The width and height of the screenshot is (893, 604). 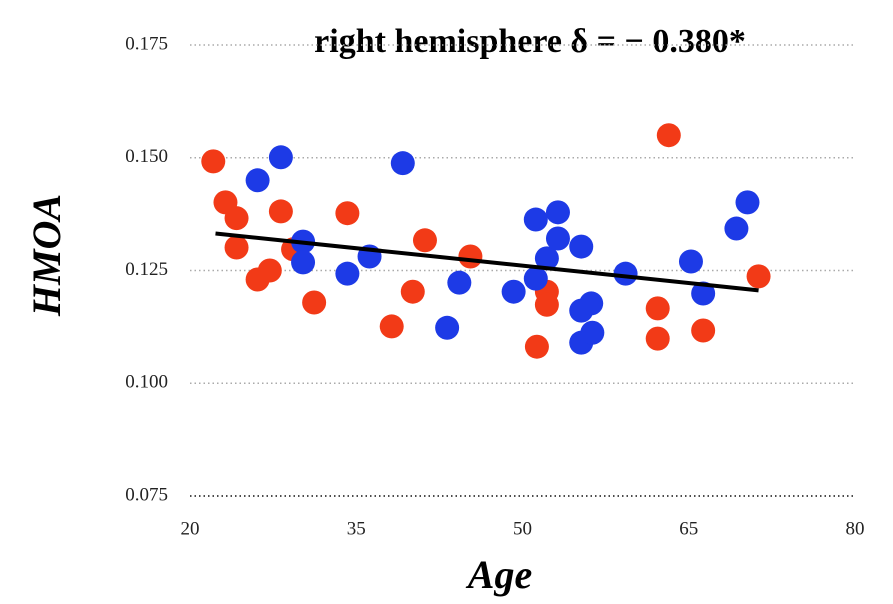 I want to click on x-tick-label: 65, so click(x=688, y=528).